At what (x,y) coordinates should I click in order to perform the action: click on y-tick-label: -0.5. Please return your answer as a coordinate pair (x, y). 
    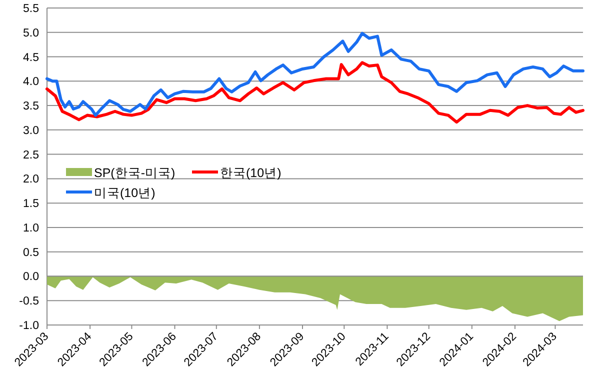
    Looking at the image, I should click on (29, 302).